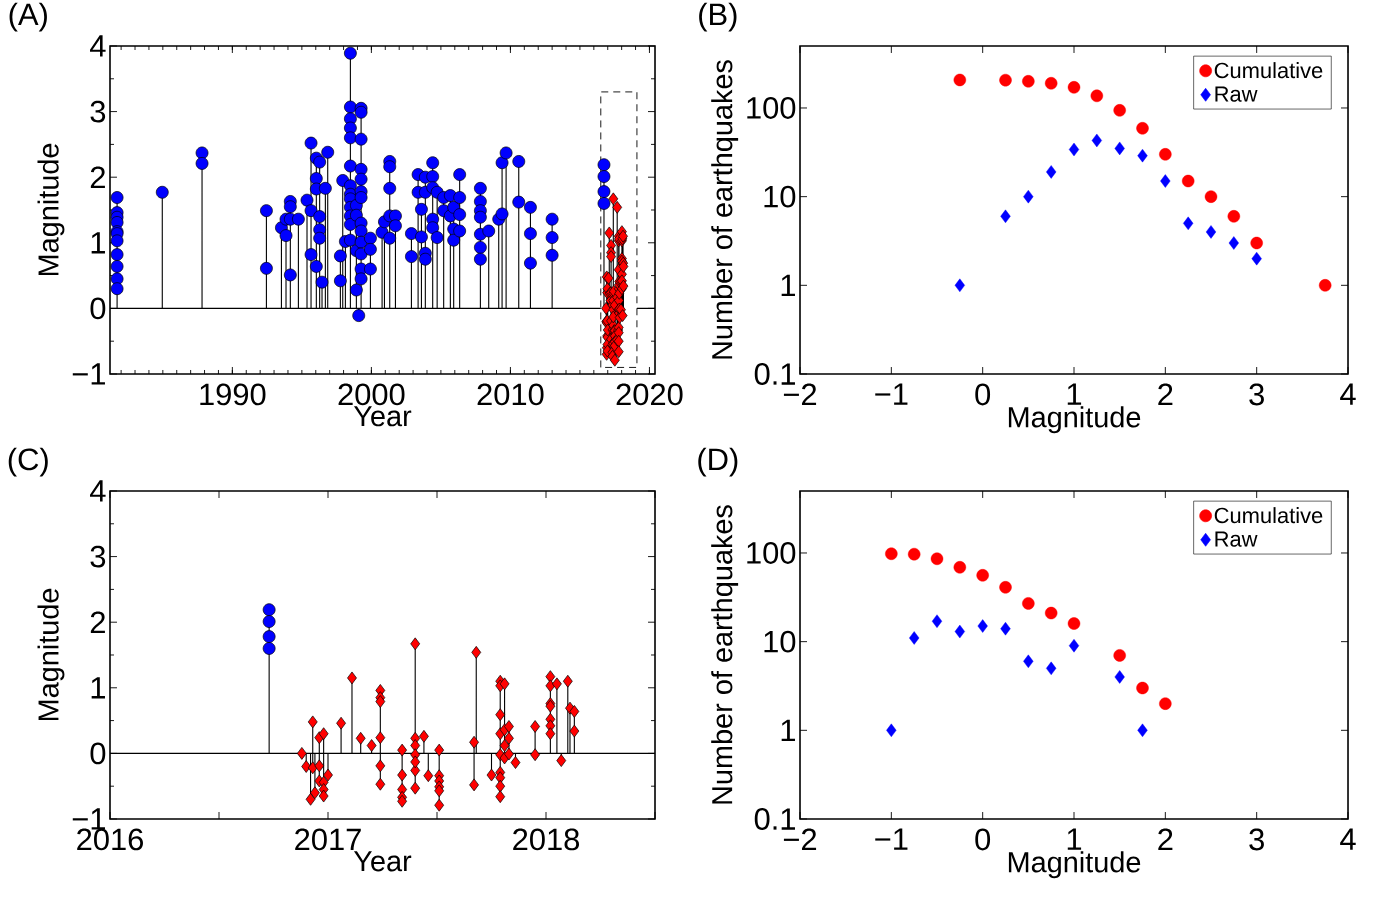  I want to click on x-tick-label: 2010, so click(510, 394).